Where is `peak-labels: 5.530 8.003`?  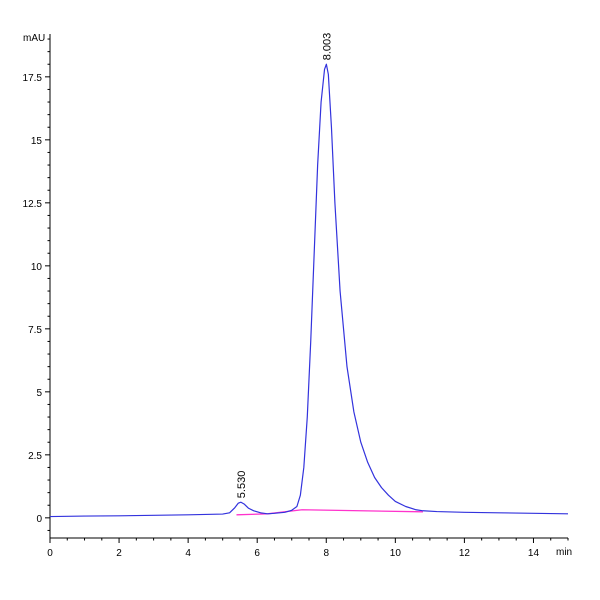 peak-labels: 5.530 8.003 is located at coordinates (284, 266).